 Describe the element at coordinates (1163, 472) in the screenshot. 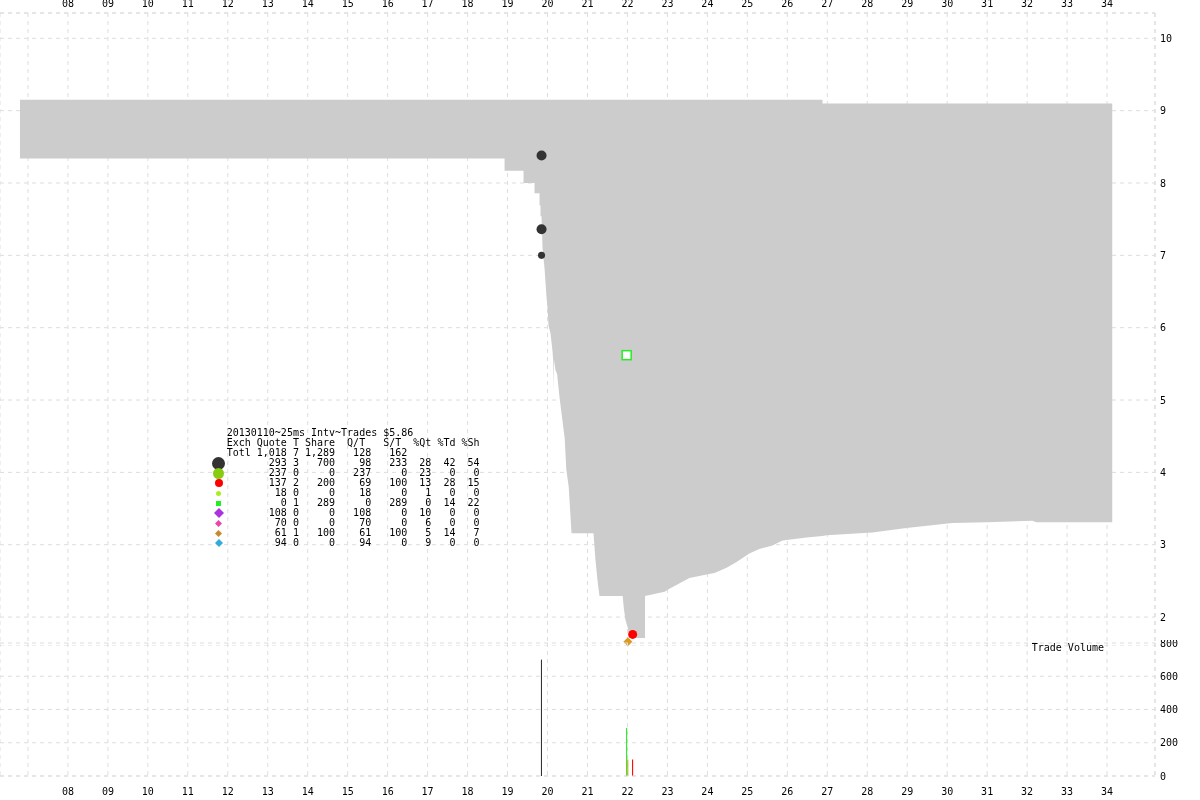

I see `y-tick-label: 4` at that location.